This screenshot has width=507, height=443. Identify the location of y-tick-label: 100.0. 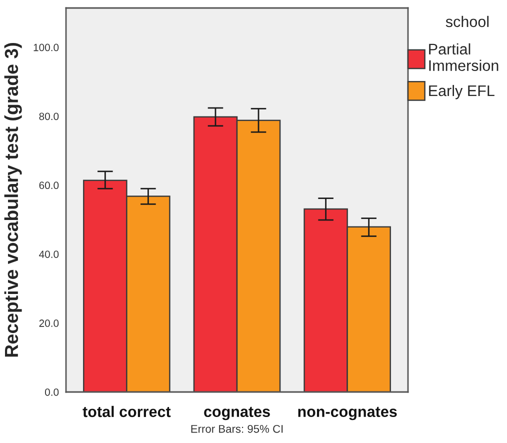
(46, 48).